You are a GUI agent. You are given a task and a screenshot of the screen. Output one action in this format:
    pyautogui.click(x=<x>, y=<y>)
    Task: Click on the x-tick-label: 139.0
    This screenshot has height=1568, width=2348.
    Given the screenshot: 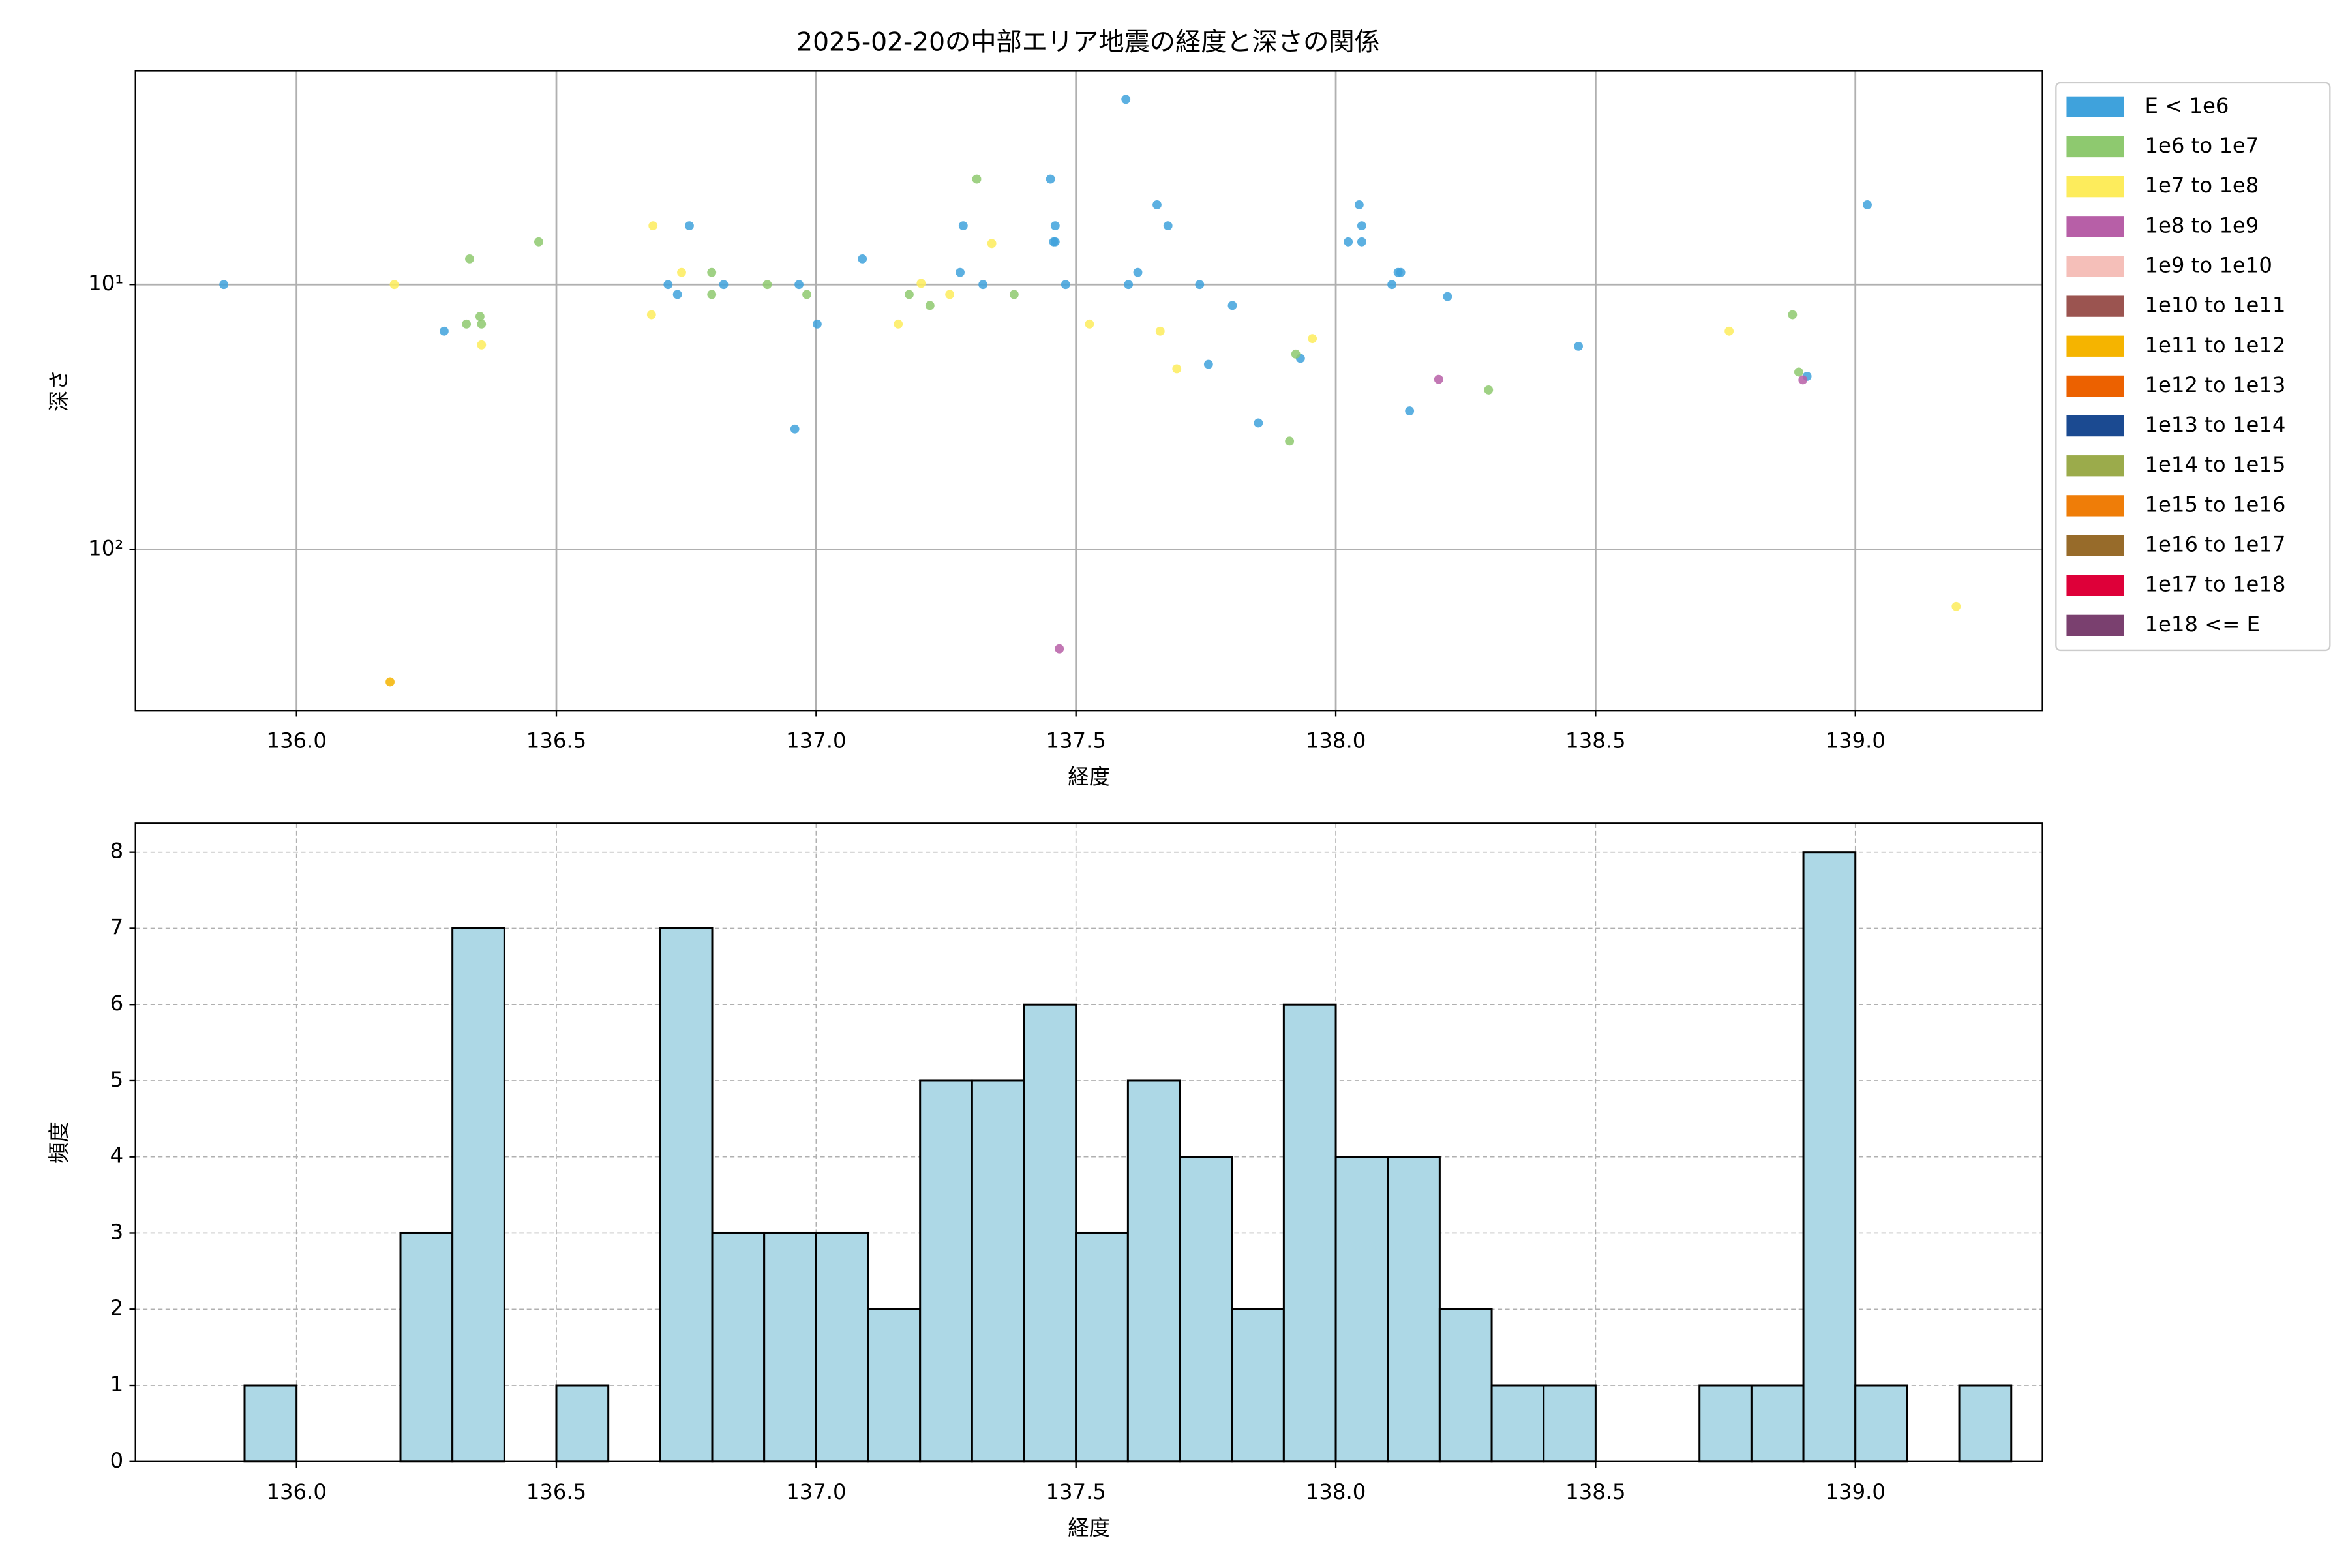 What is the action you would take?
    pyautogui.click(x=1855, y=741)
    